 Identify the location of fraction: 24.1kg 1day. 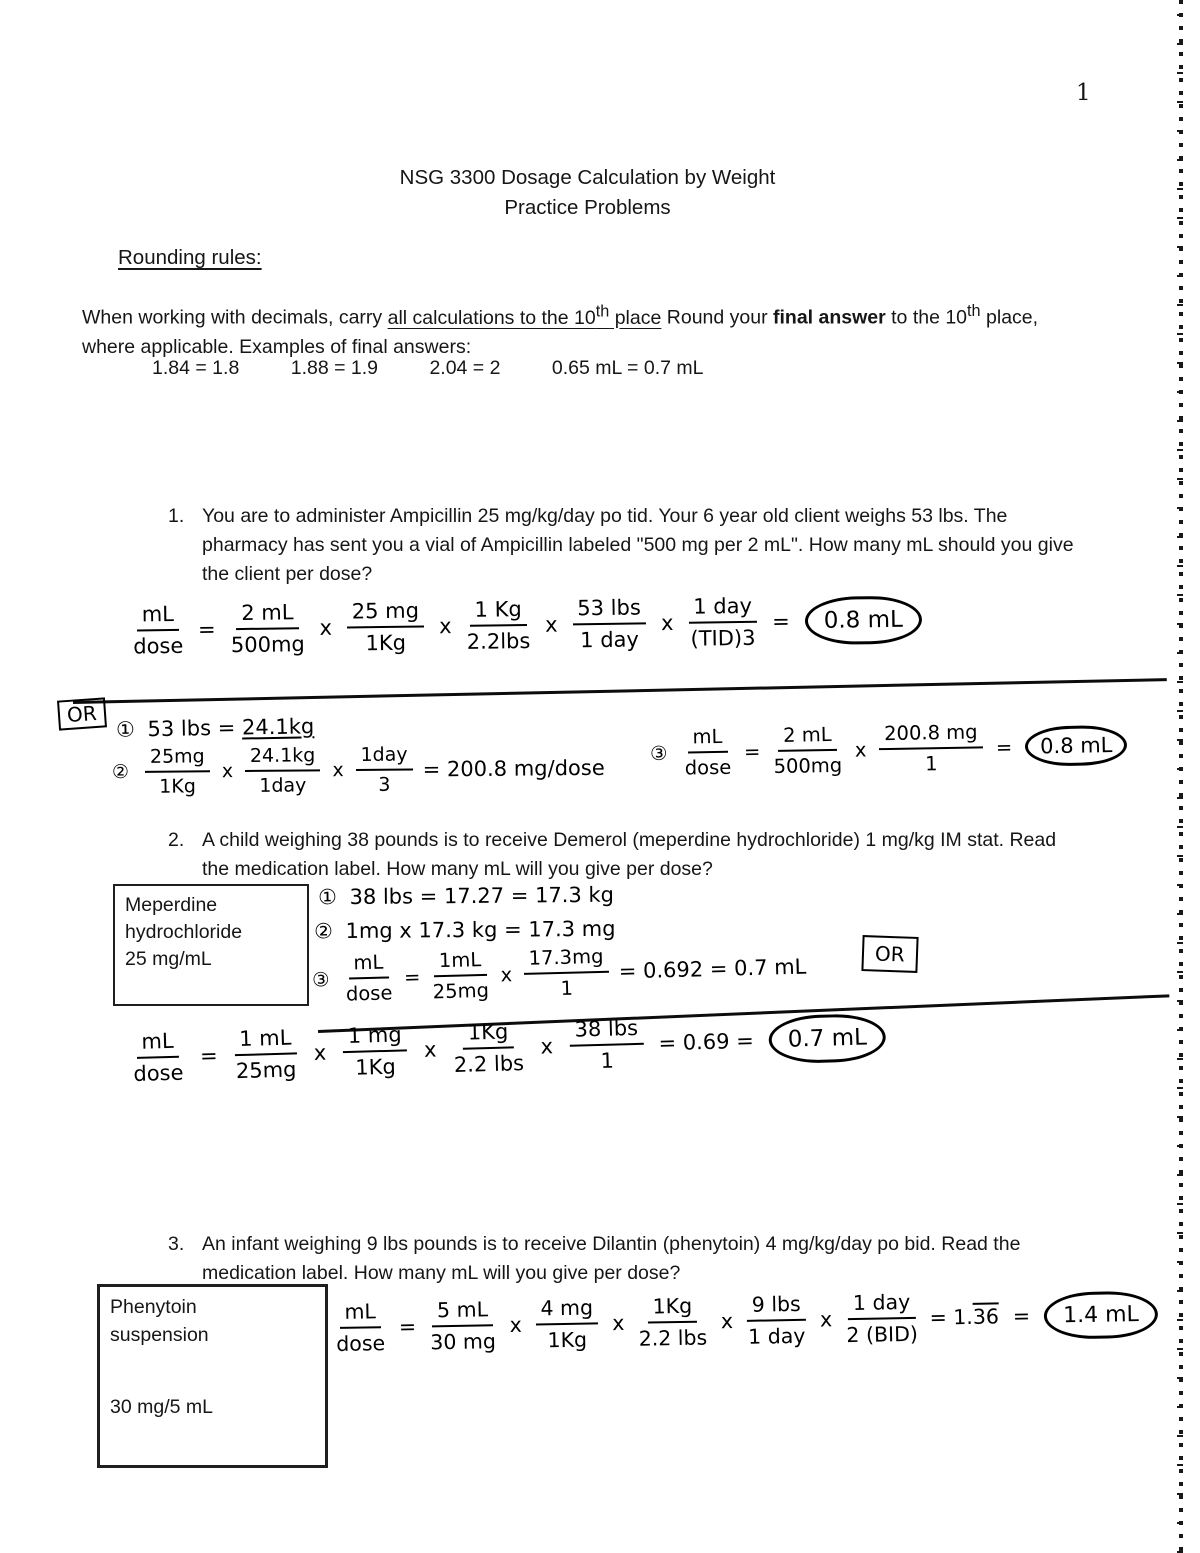
(282, 770).